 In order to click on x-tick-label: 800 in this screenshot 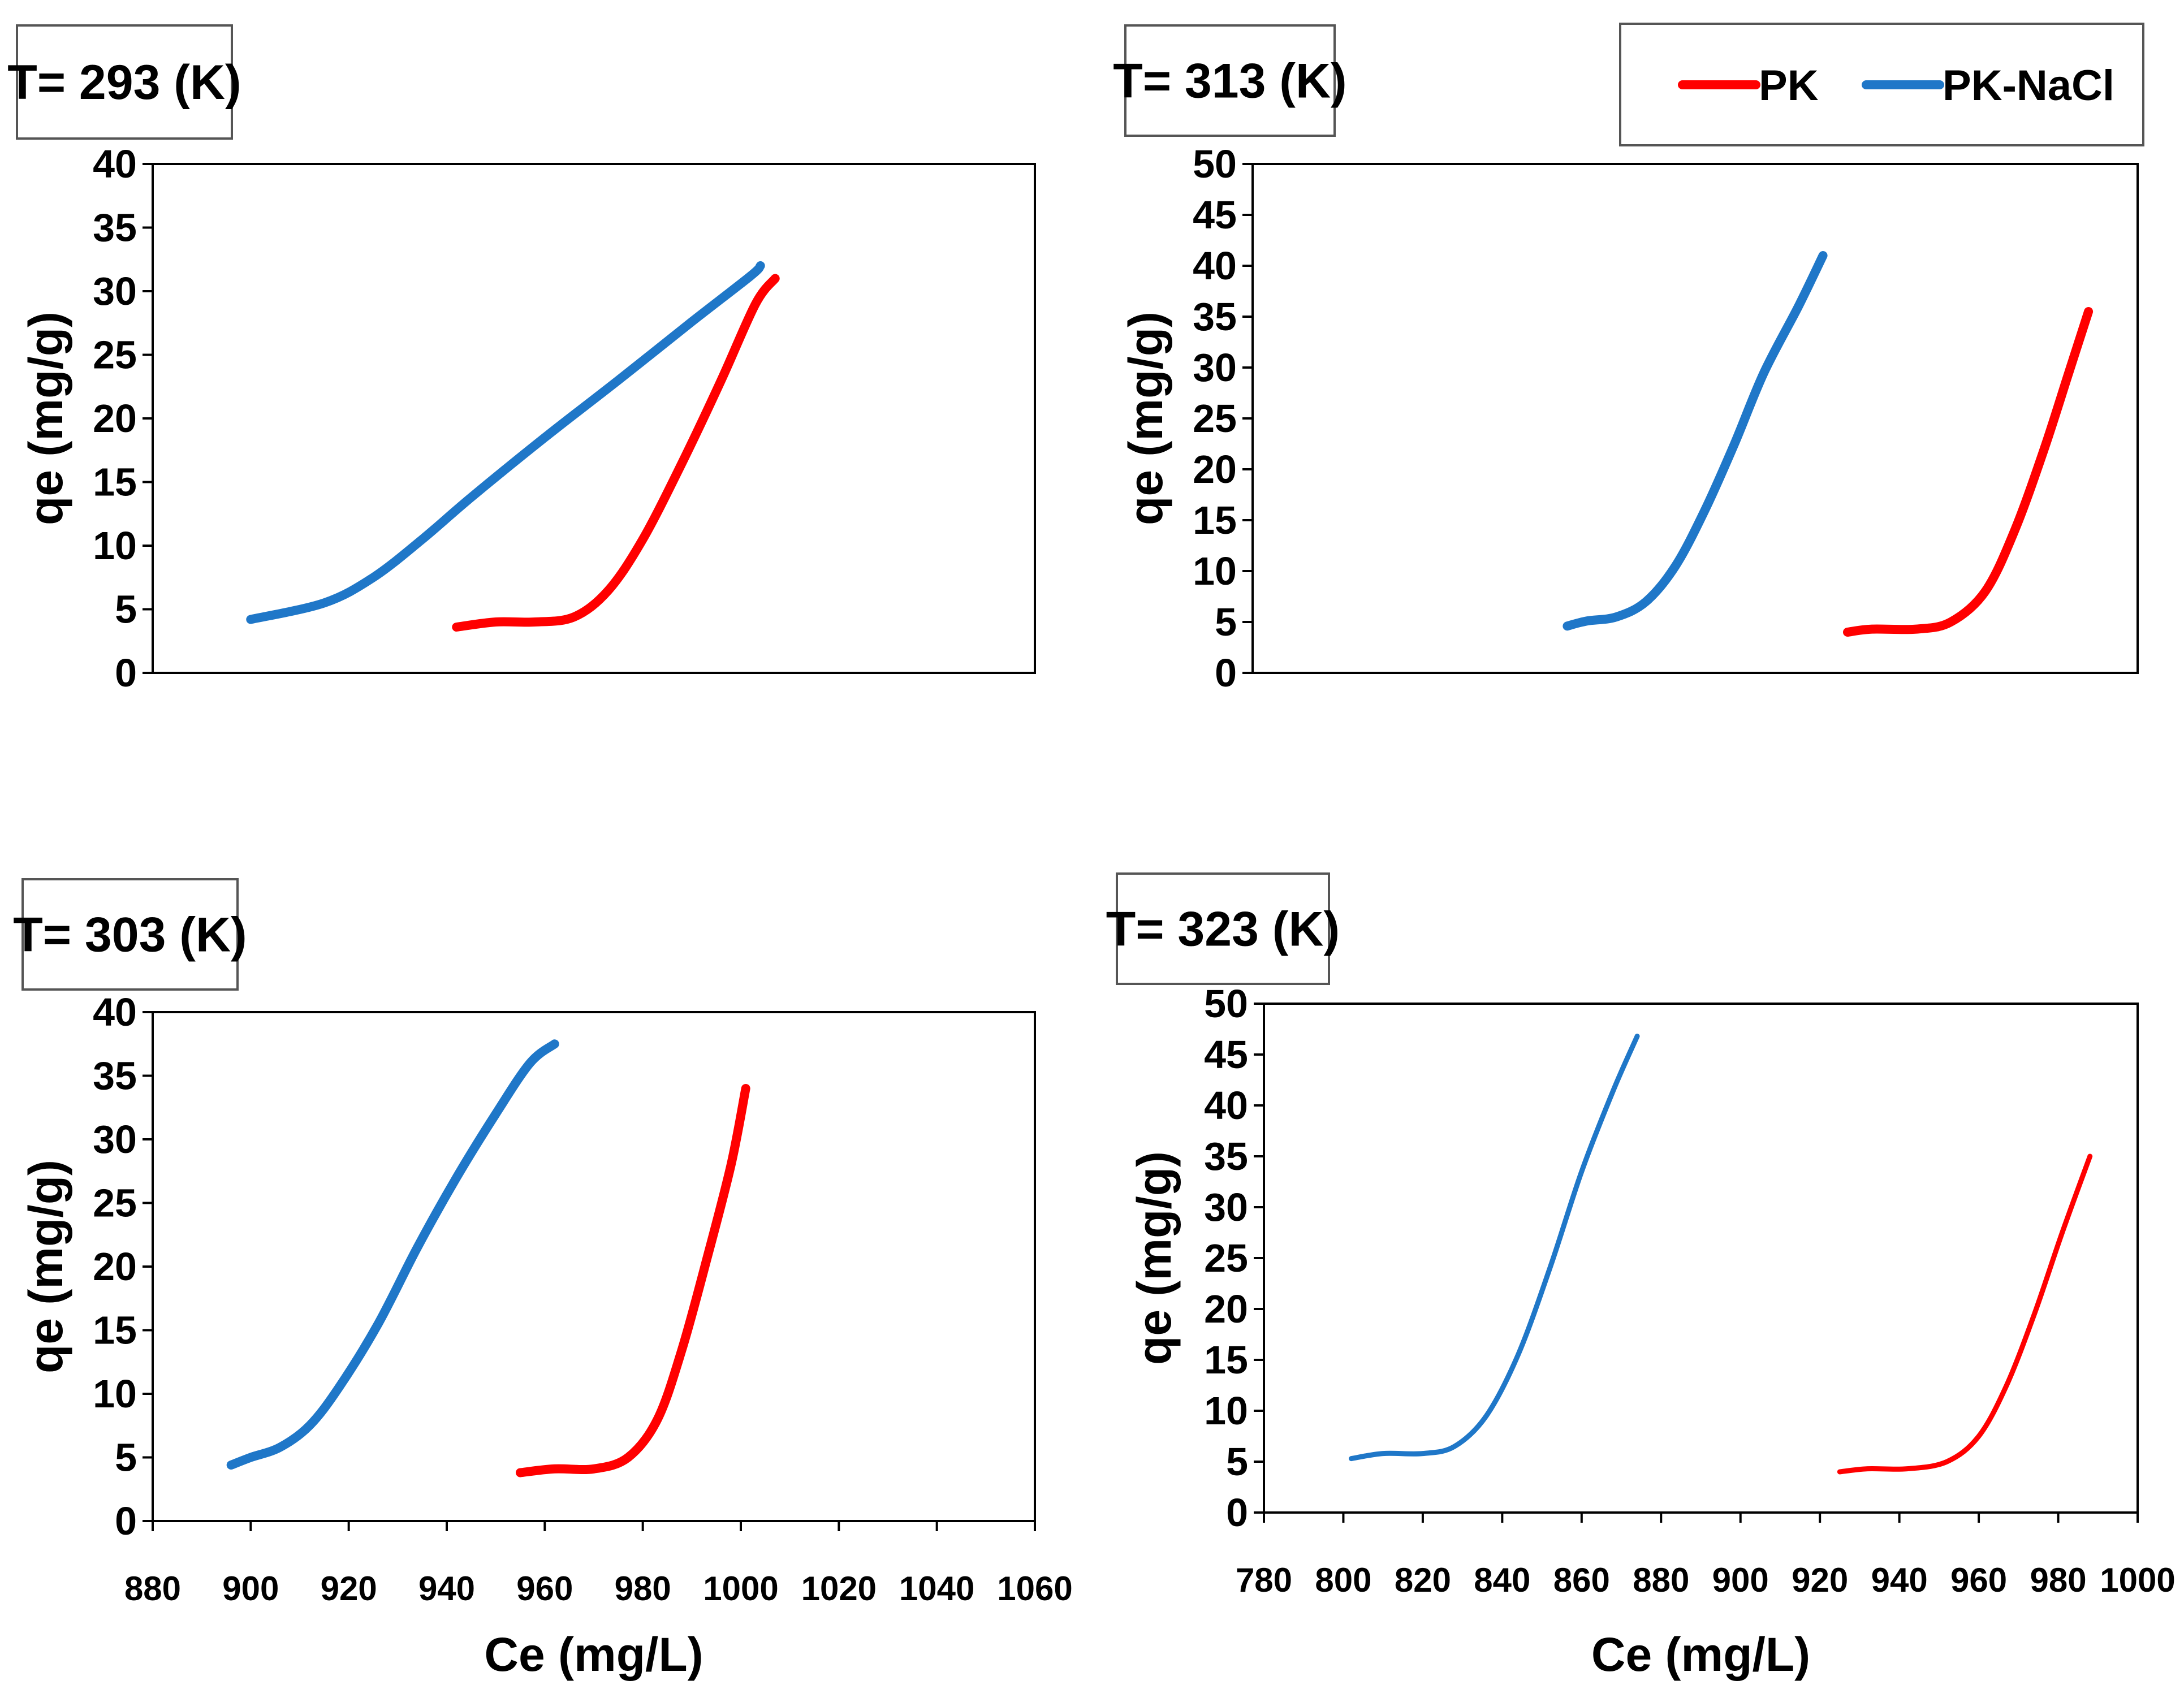, I will do `click(1343, 1580)`.